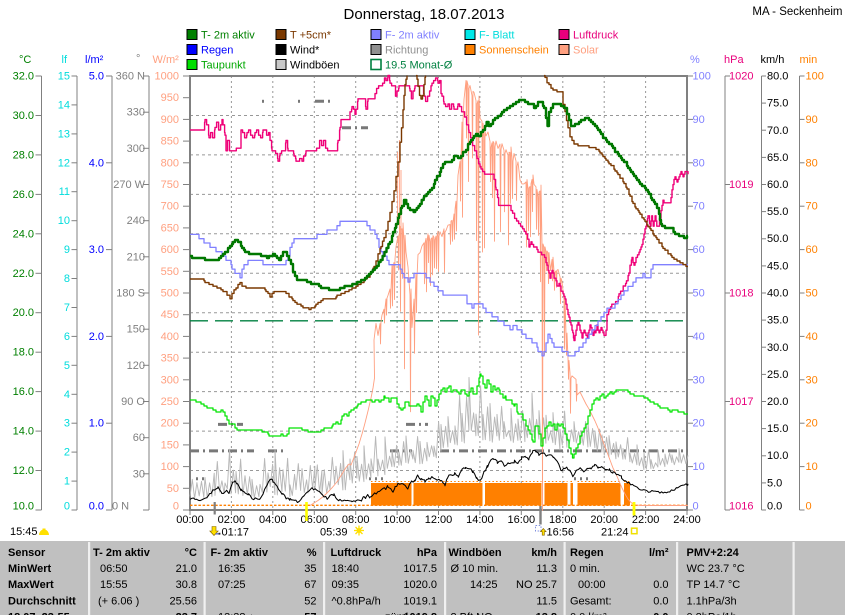  What do you see at coordinates (186, 585) in the screenshot?
I see `svg-text: 30.8` at bounding box center [186, 585].